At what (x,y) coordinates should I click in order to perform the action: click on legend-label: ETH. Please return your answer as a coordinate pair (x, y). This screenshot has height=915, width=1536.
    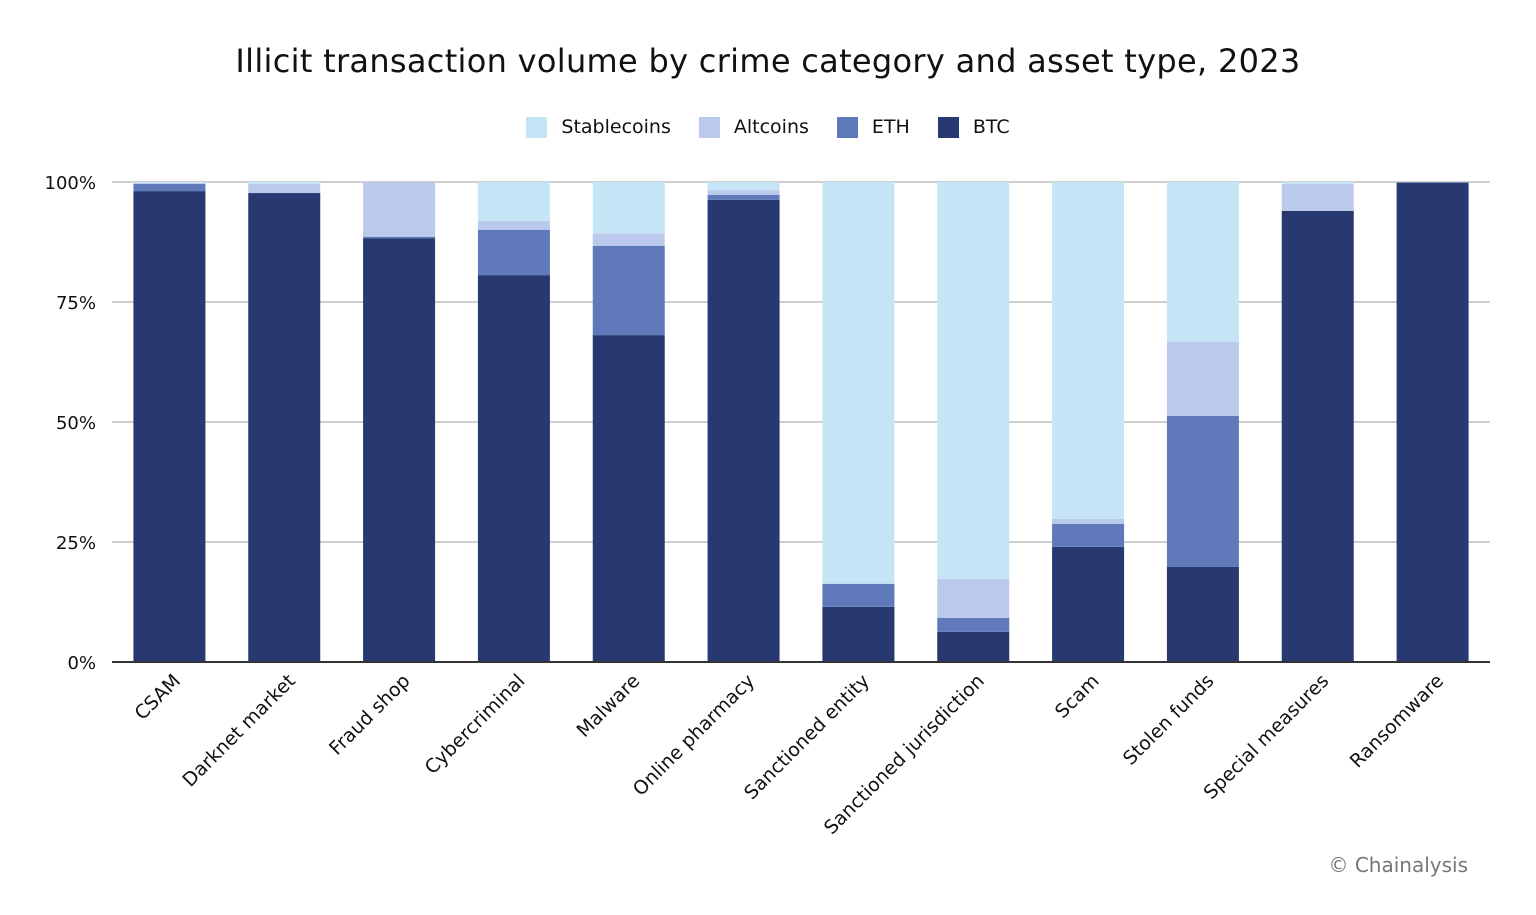
    Looking at the image, I should click on (890, 127).